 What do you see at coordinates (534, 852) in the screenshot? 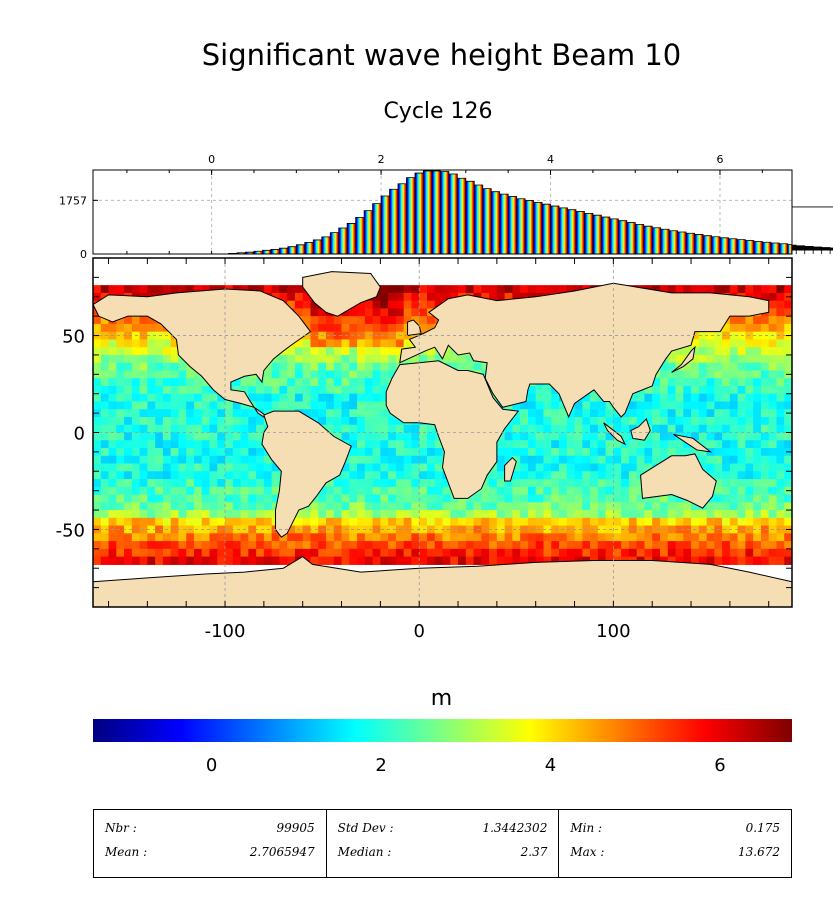
I see `stat-value-median: 2.37` at bounding box center [534, 852].